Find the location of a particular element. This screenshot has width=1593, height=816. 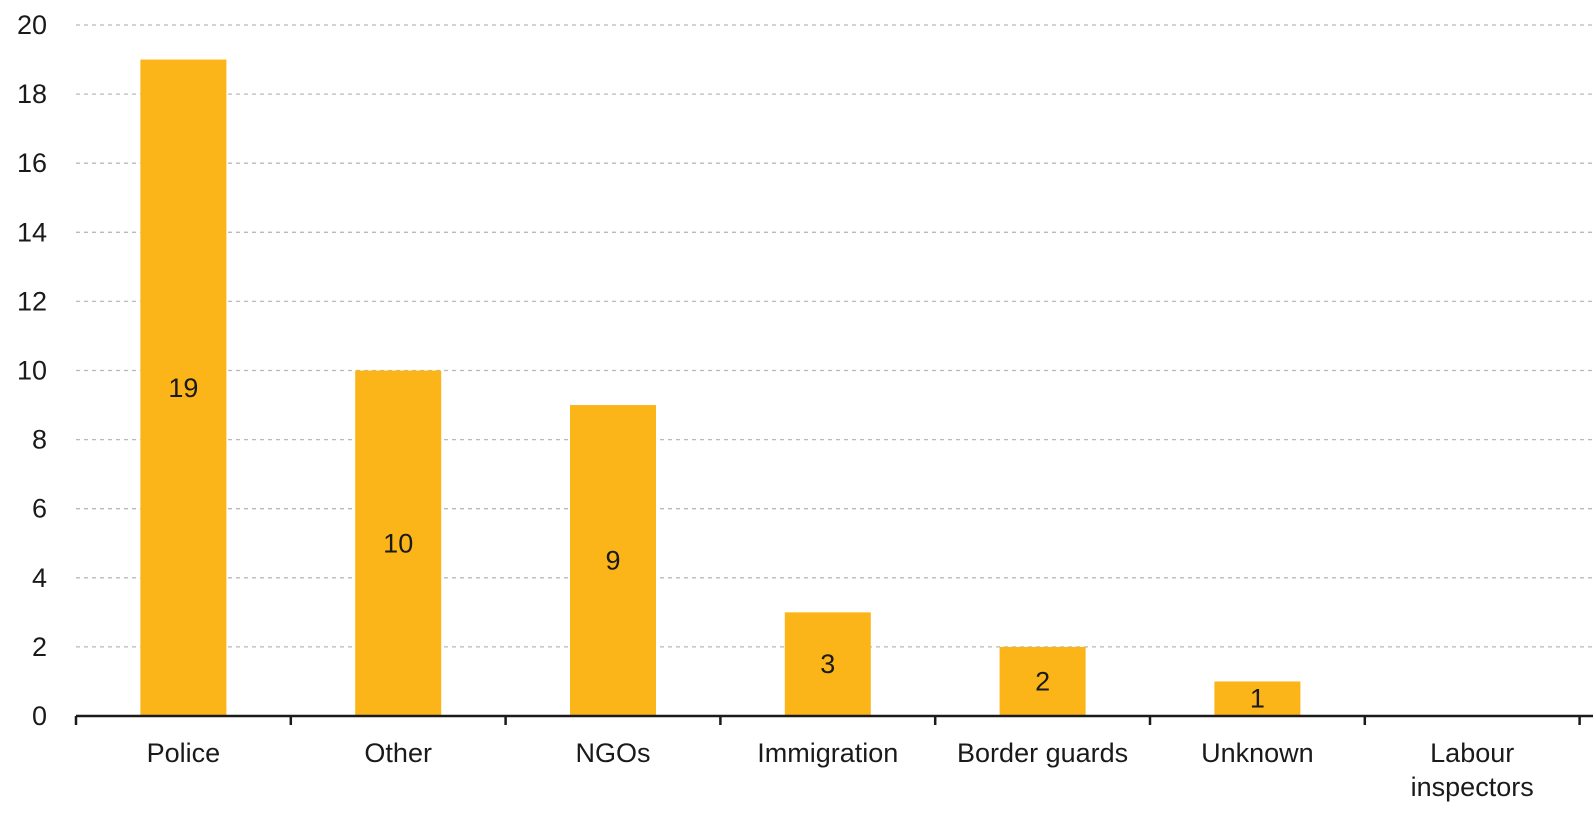

data-label: 9 is located at coordinates (612, 561).